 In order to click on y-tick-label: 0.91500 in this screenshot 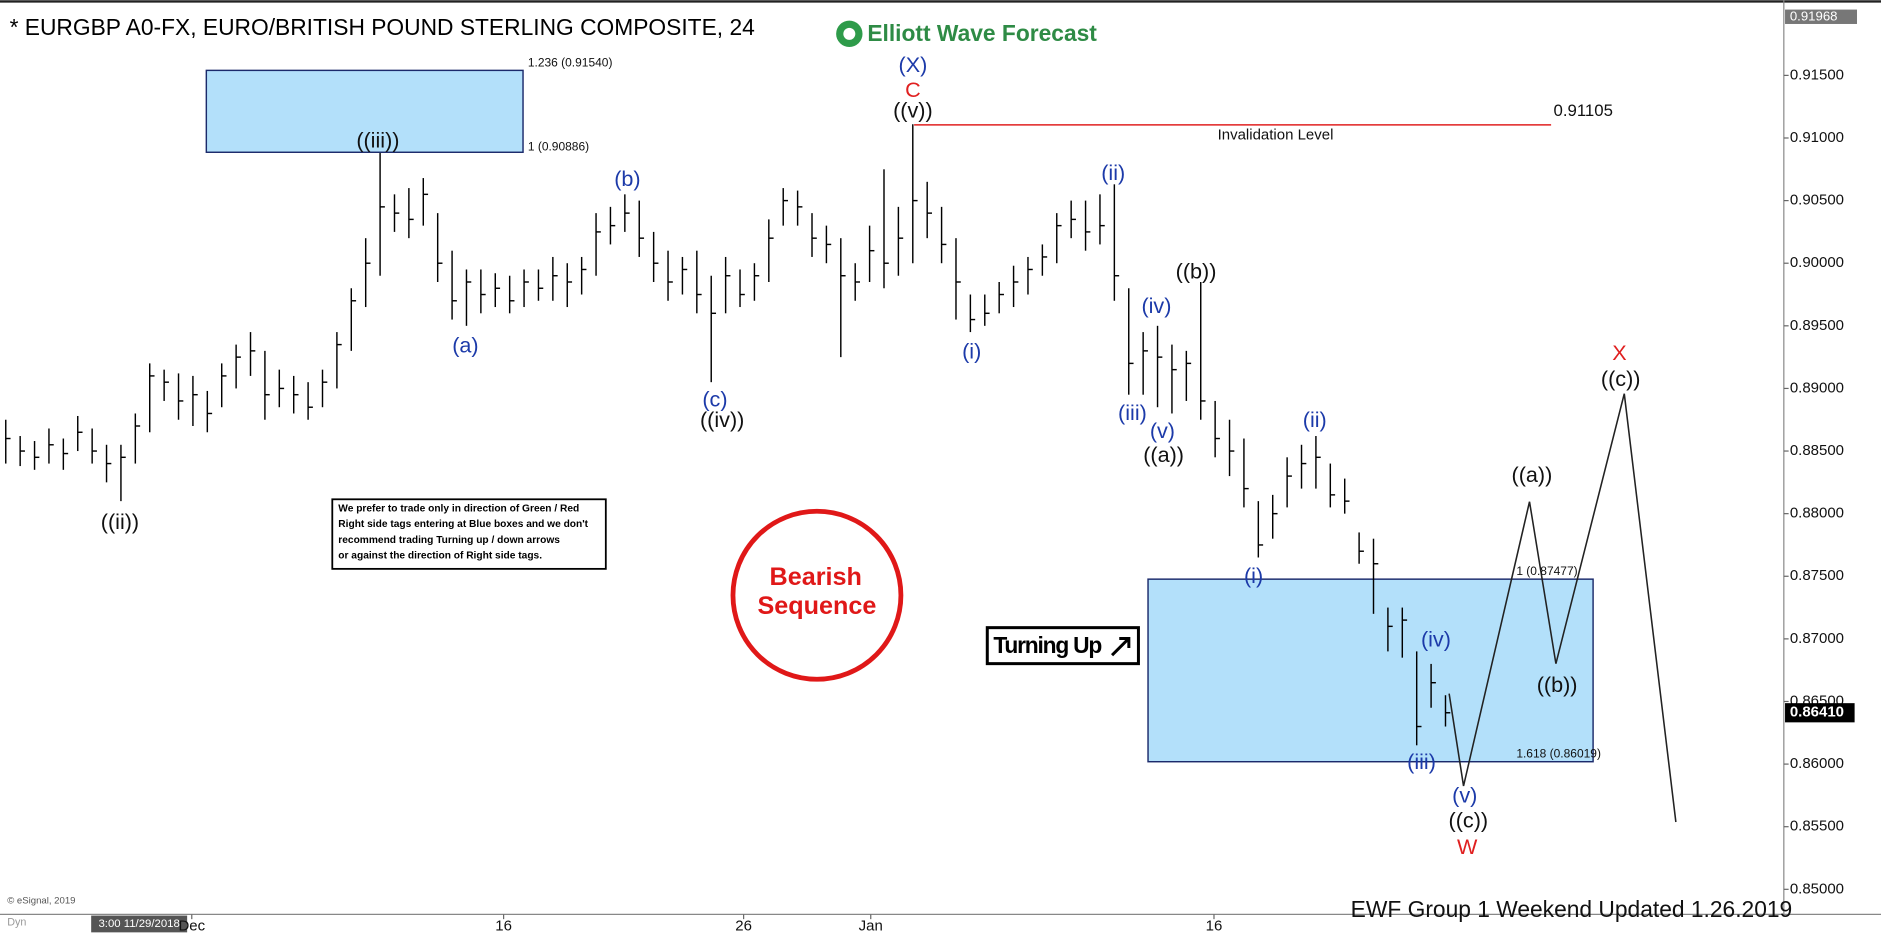, I will do `click(1817, 74)`.